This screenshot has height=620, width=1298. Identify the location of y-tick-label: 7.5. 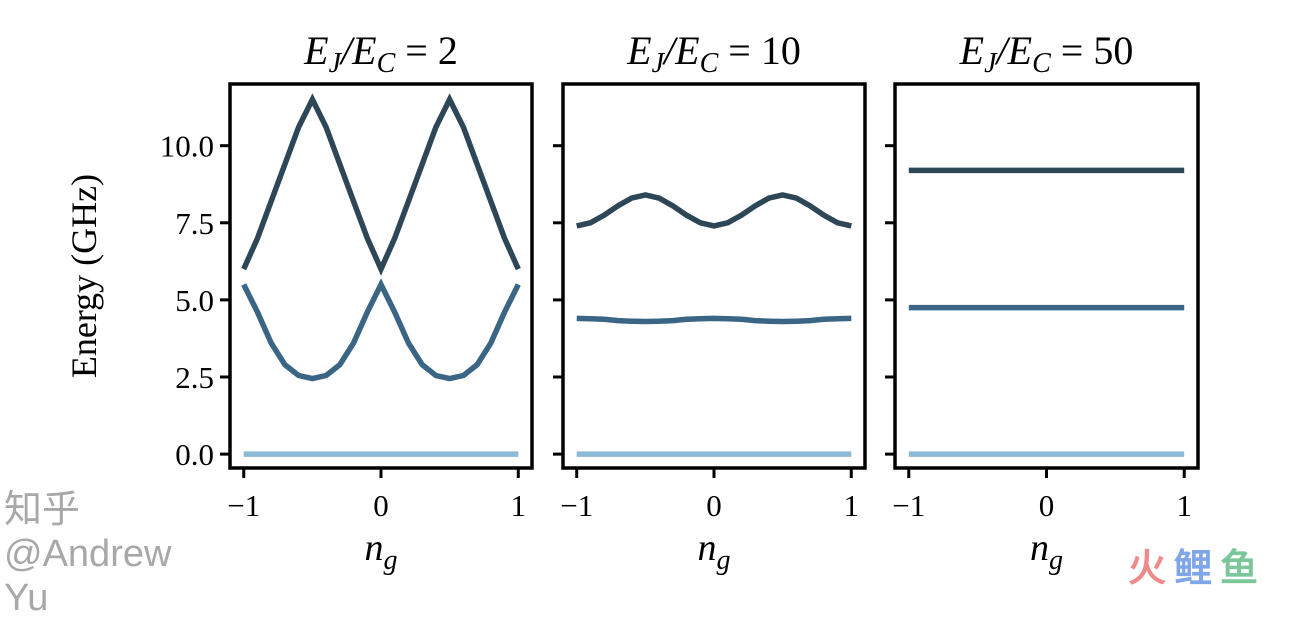
(194, 223).